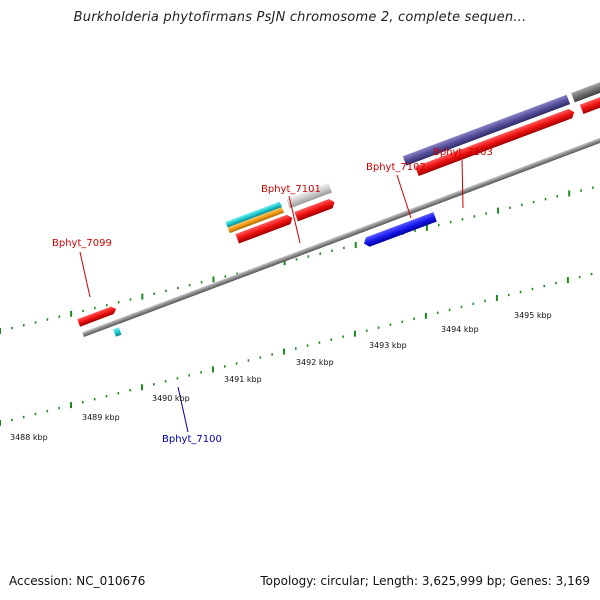  I want to click on scale-label: 3491 kbp, so click(243, 379).